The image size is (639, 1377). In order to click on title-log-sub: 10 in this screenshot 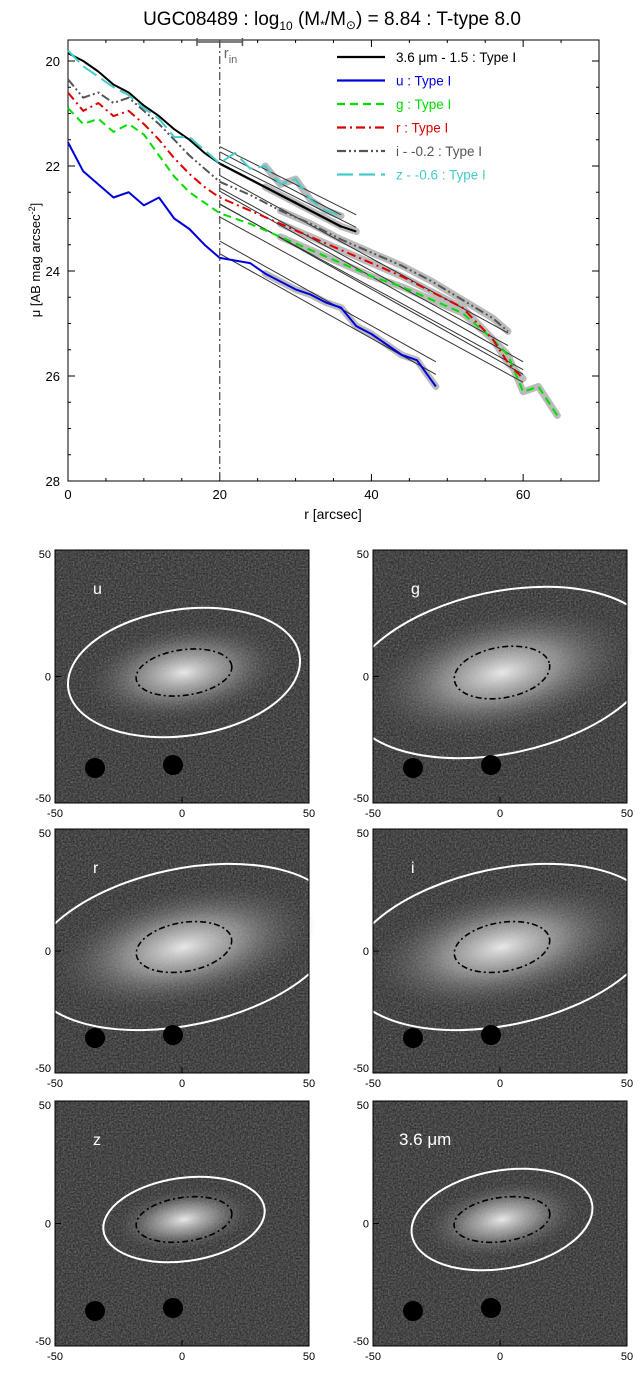, I will do `click(286, 26)`.